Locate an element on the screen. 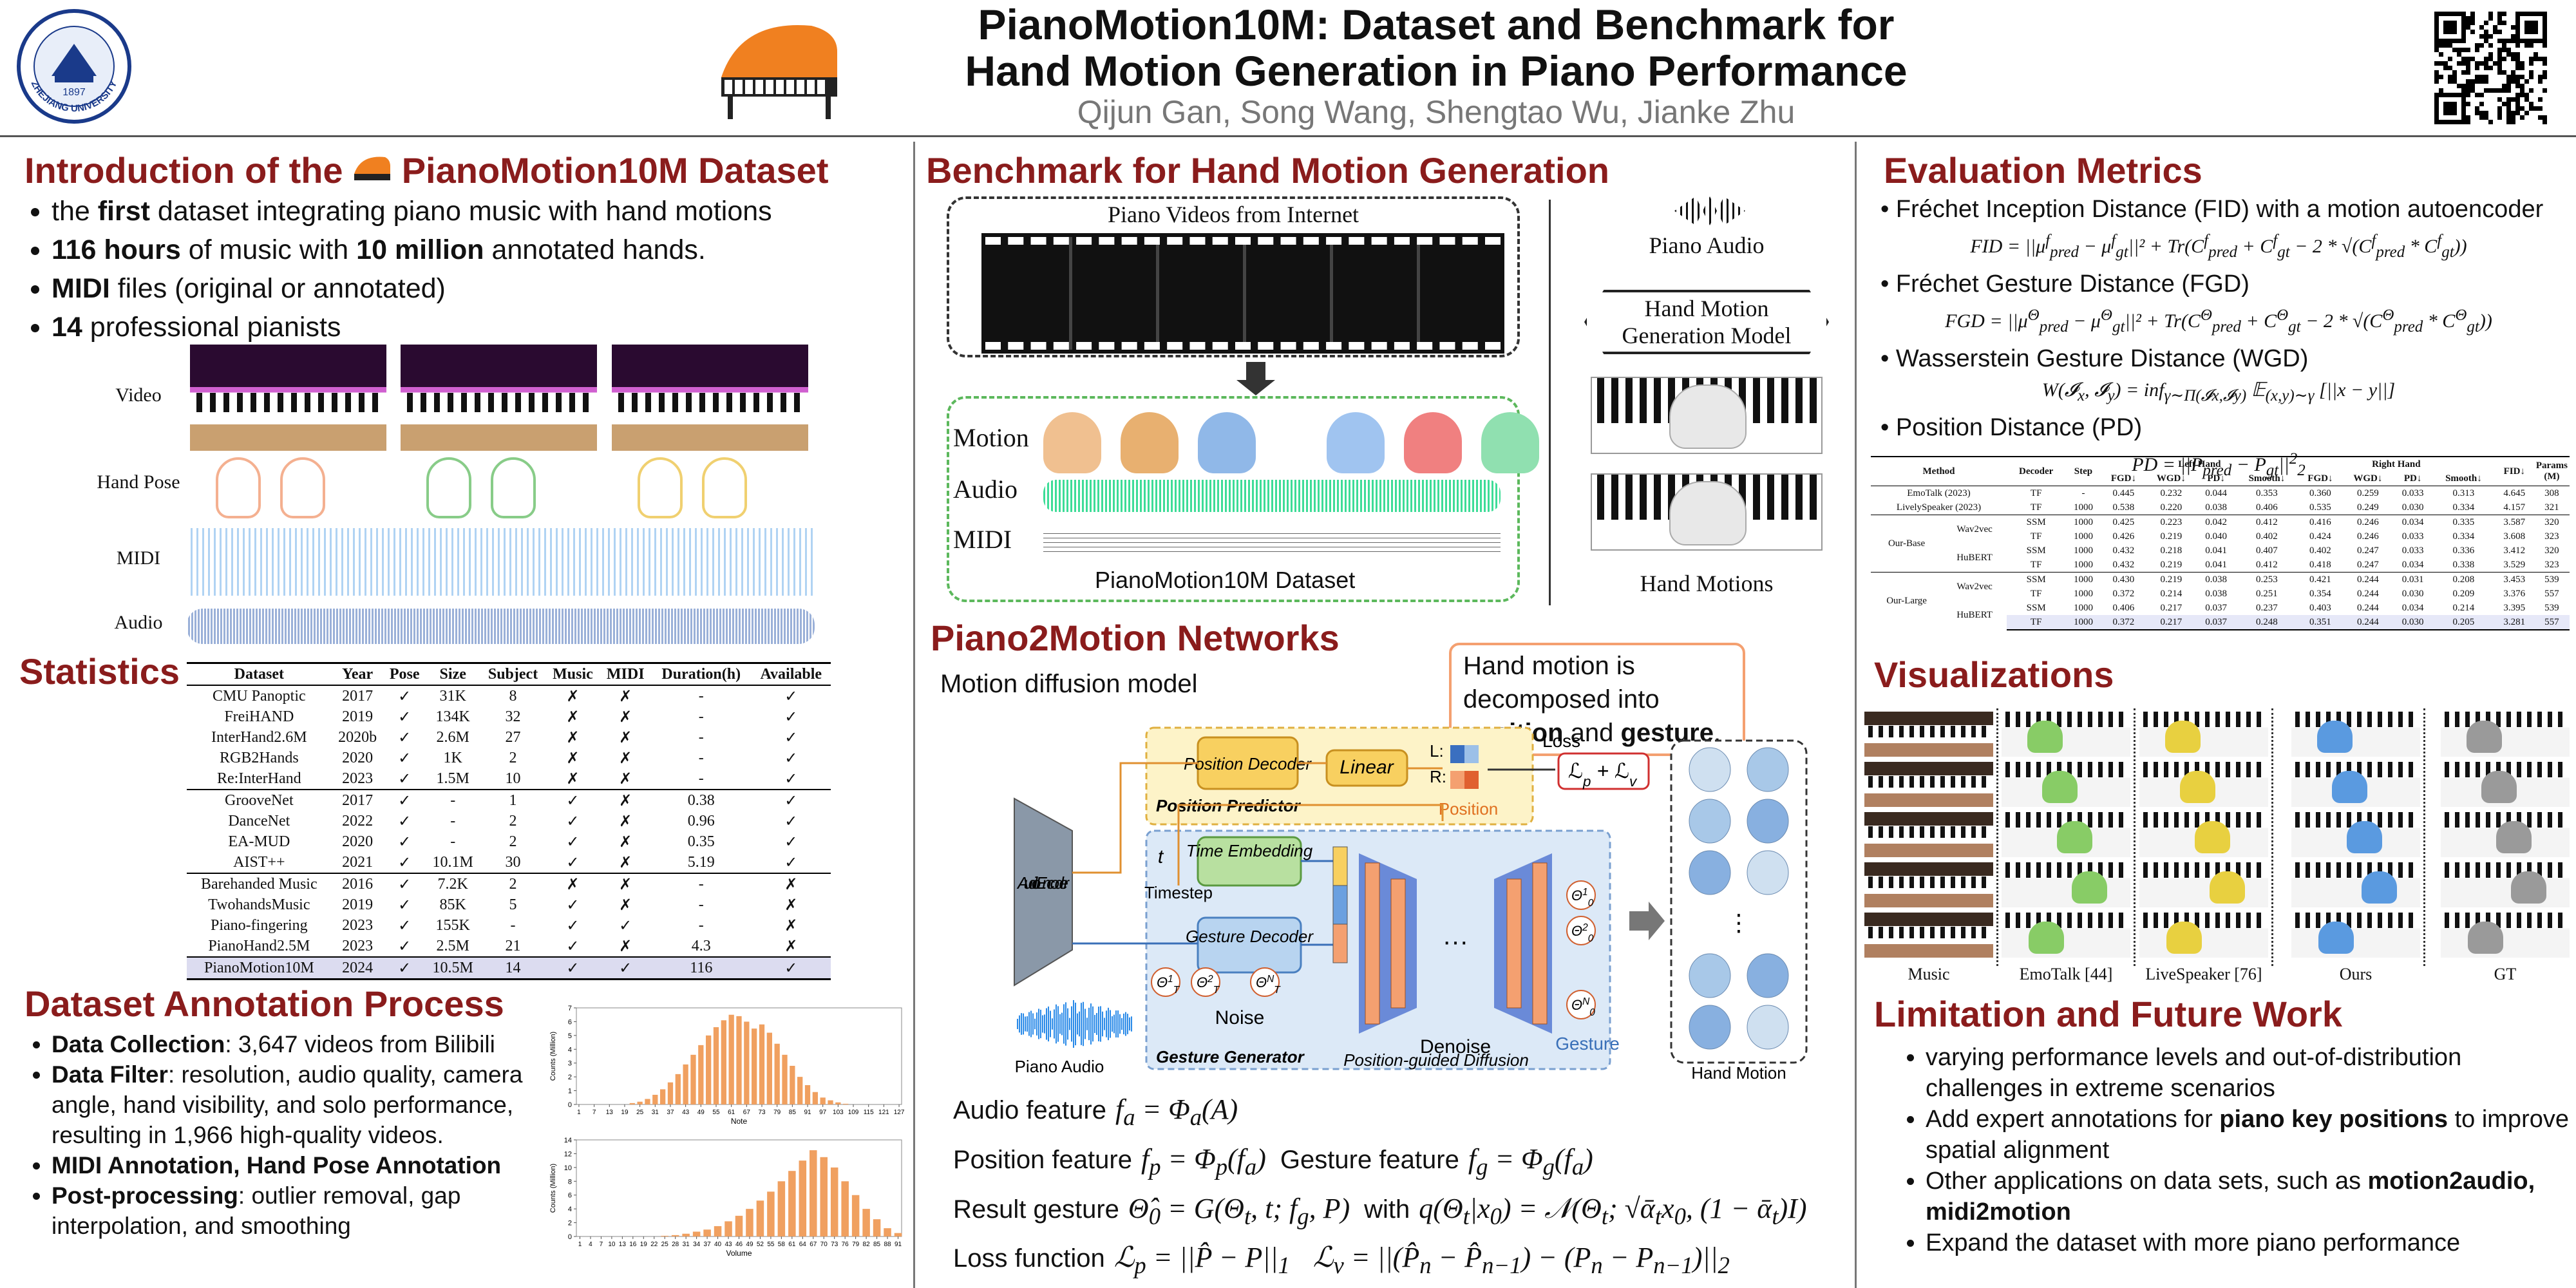 The height and width of the screenshot is (1288, 2576). piano-render is located at coordinates (1707, 512).